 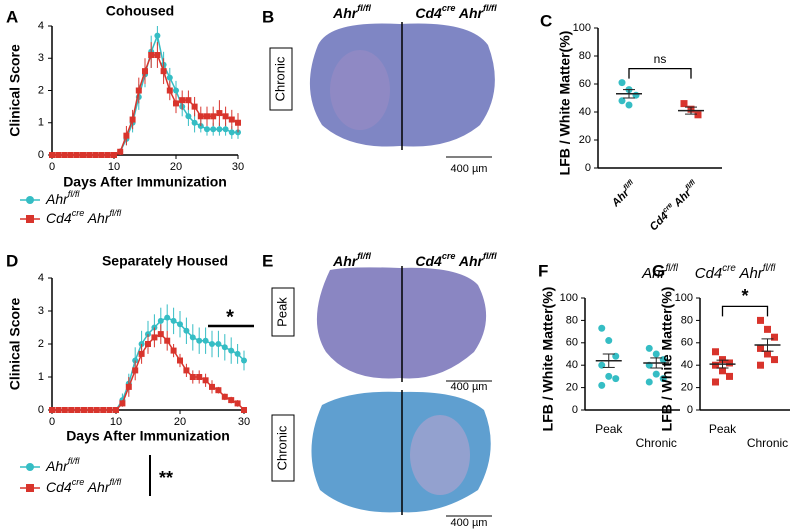 What do you see at coordinates (114, 167) in the screenshot?
I see `x-tick-label: 10` at bounding box center [114, 167].